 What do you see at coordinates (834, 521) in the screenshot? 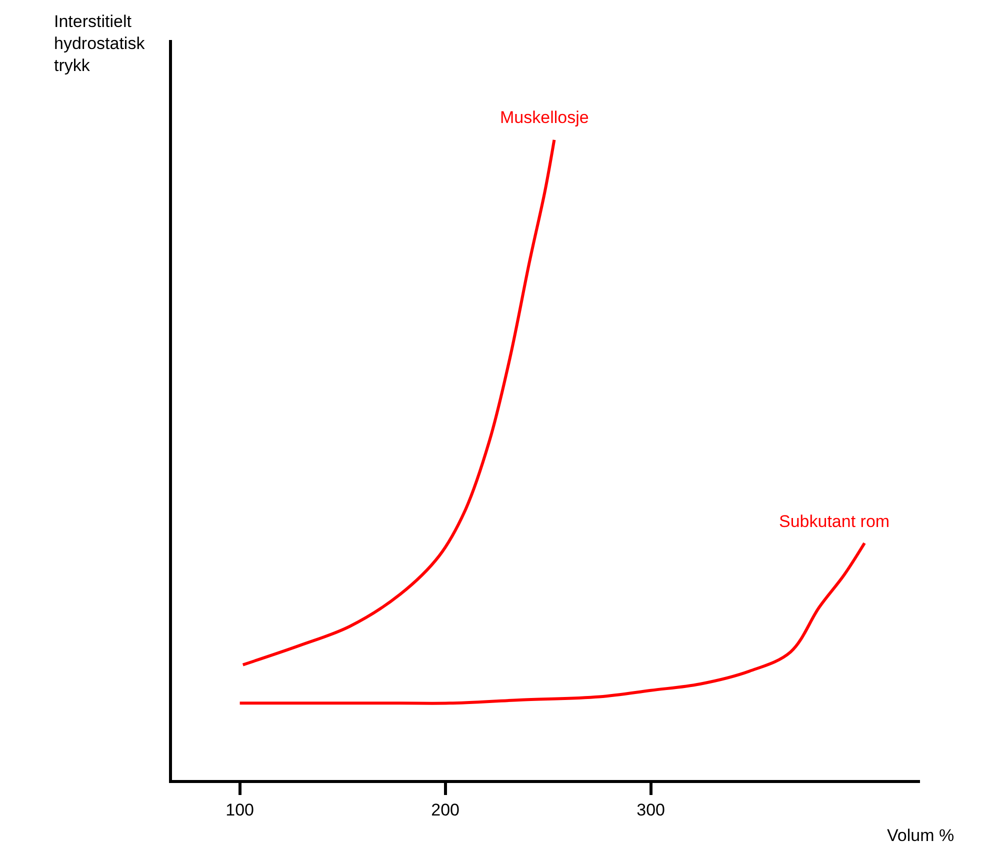
I see `series-label: Subkutant rom` at bounding box center [834, 521].